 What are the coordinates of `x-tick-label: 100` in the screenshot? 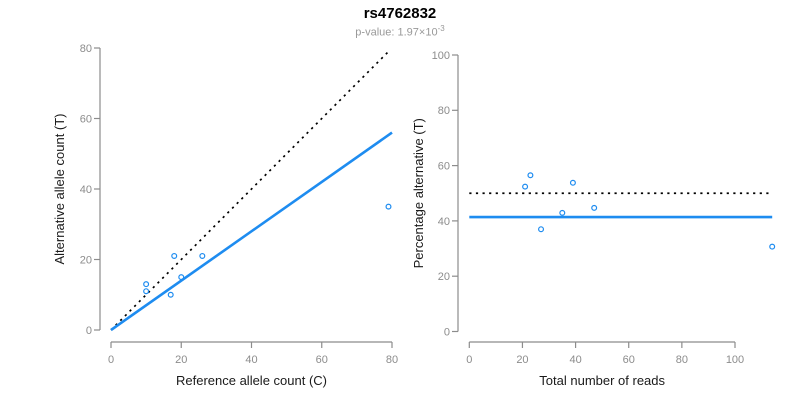 It's located at (735, 360).